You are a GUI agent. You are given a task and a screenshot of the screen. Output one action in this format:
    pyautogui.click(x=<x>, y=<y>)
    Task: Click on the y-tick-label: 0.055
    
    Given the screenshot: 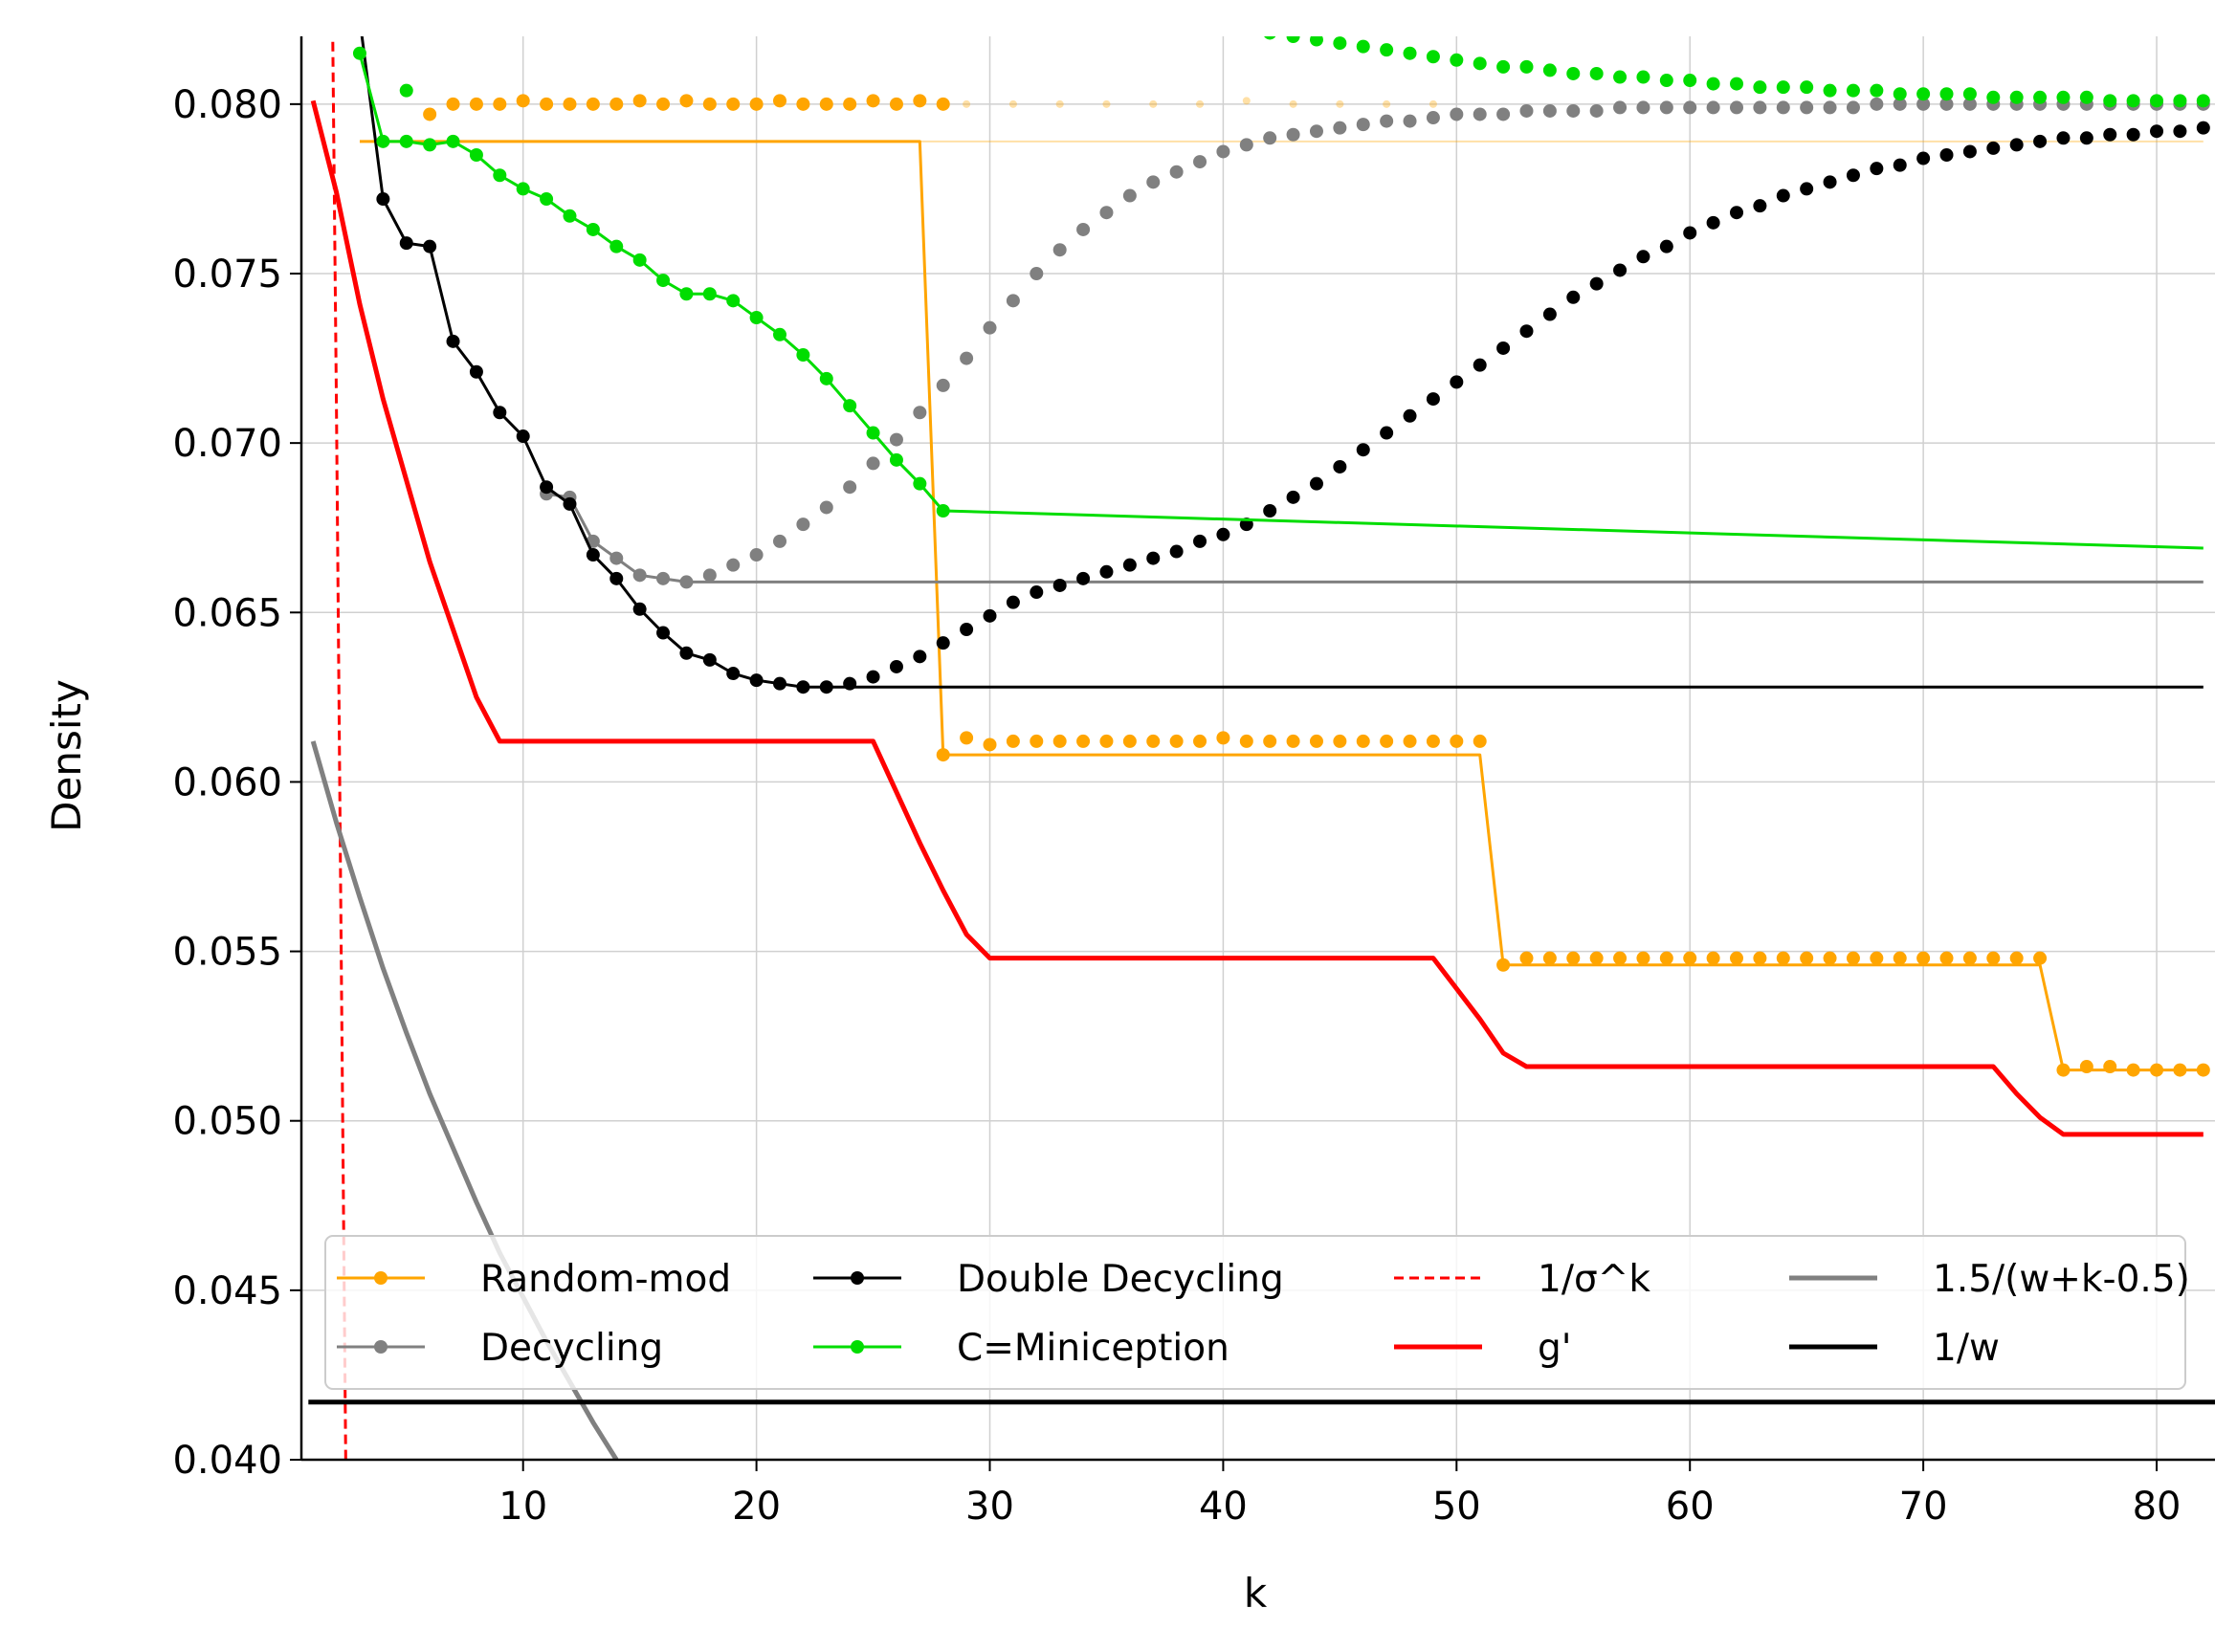 What is the action you would take?
    pyautogui.click(x=227, y=953)
    